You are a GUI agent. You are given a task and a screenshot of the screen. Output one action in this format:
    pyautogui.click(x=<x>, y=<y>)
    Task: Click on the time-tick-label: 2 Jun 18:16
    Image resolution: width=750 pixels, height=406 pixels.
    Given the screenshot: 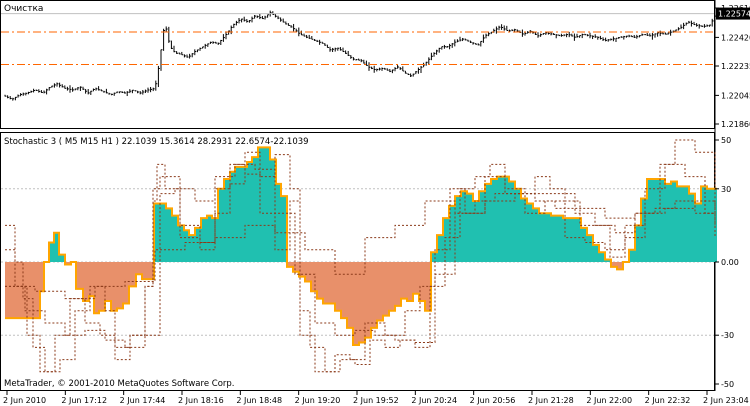 What is the action you would take?
    pyautogui.click(x=201, y=400)
    